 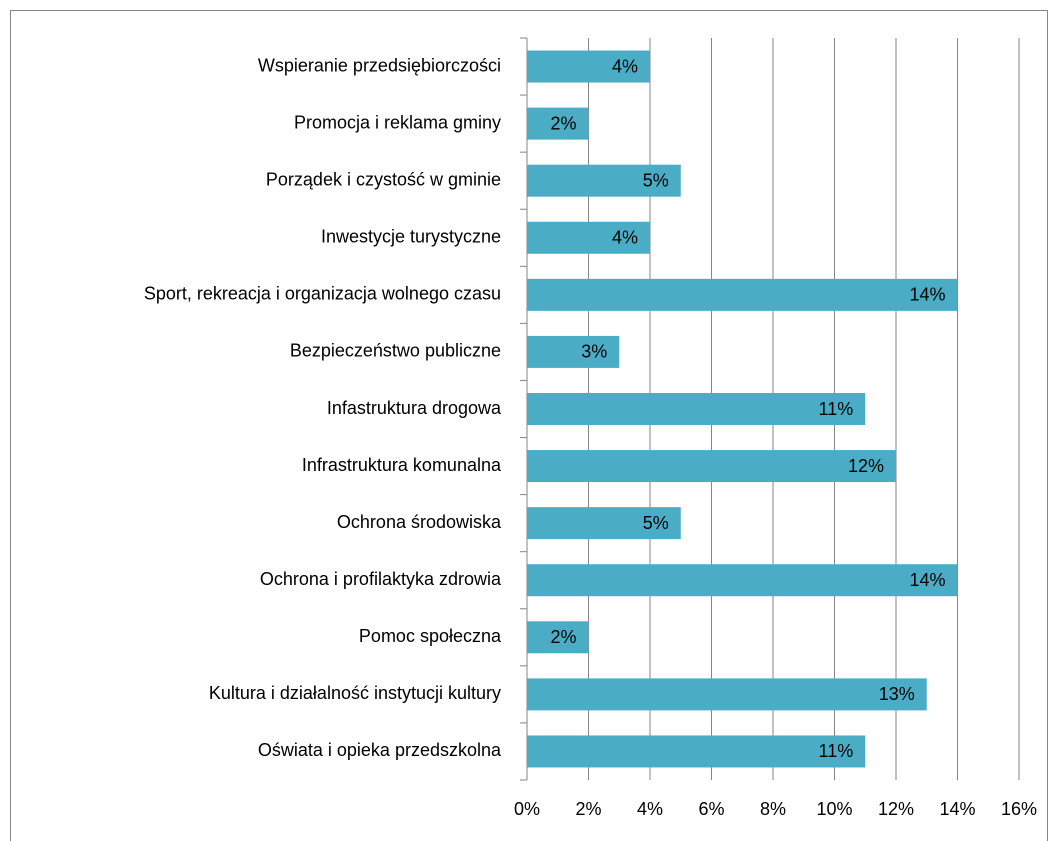 I want to click on y-tick-label: Oświata i opieka przedszkolna, so click(x=380, y=750).